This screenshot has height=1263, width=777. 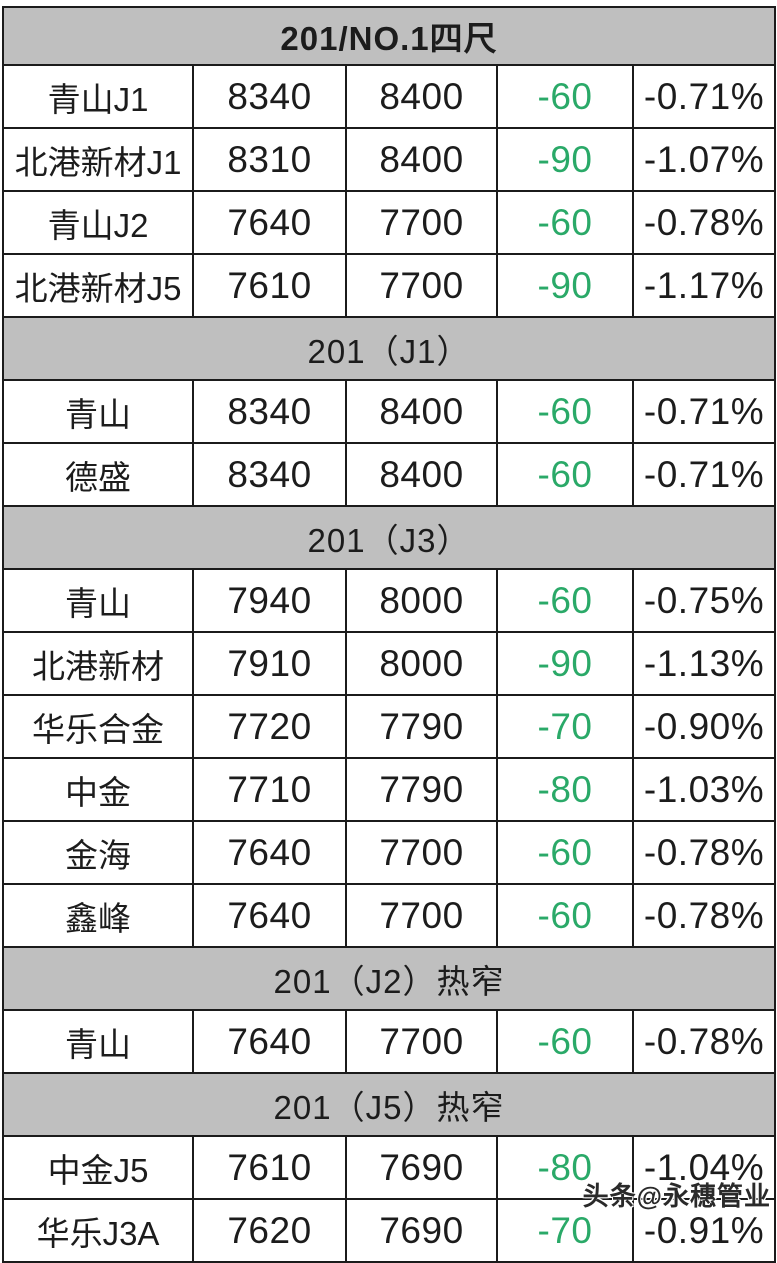 I want to click on table-row: 华乐合金 7720 7790 -70 -0.90%, so click(x=389, y=726).